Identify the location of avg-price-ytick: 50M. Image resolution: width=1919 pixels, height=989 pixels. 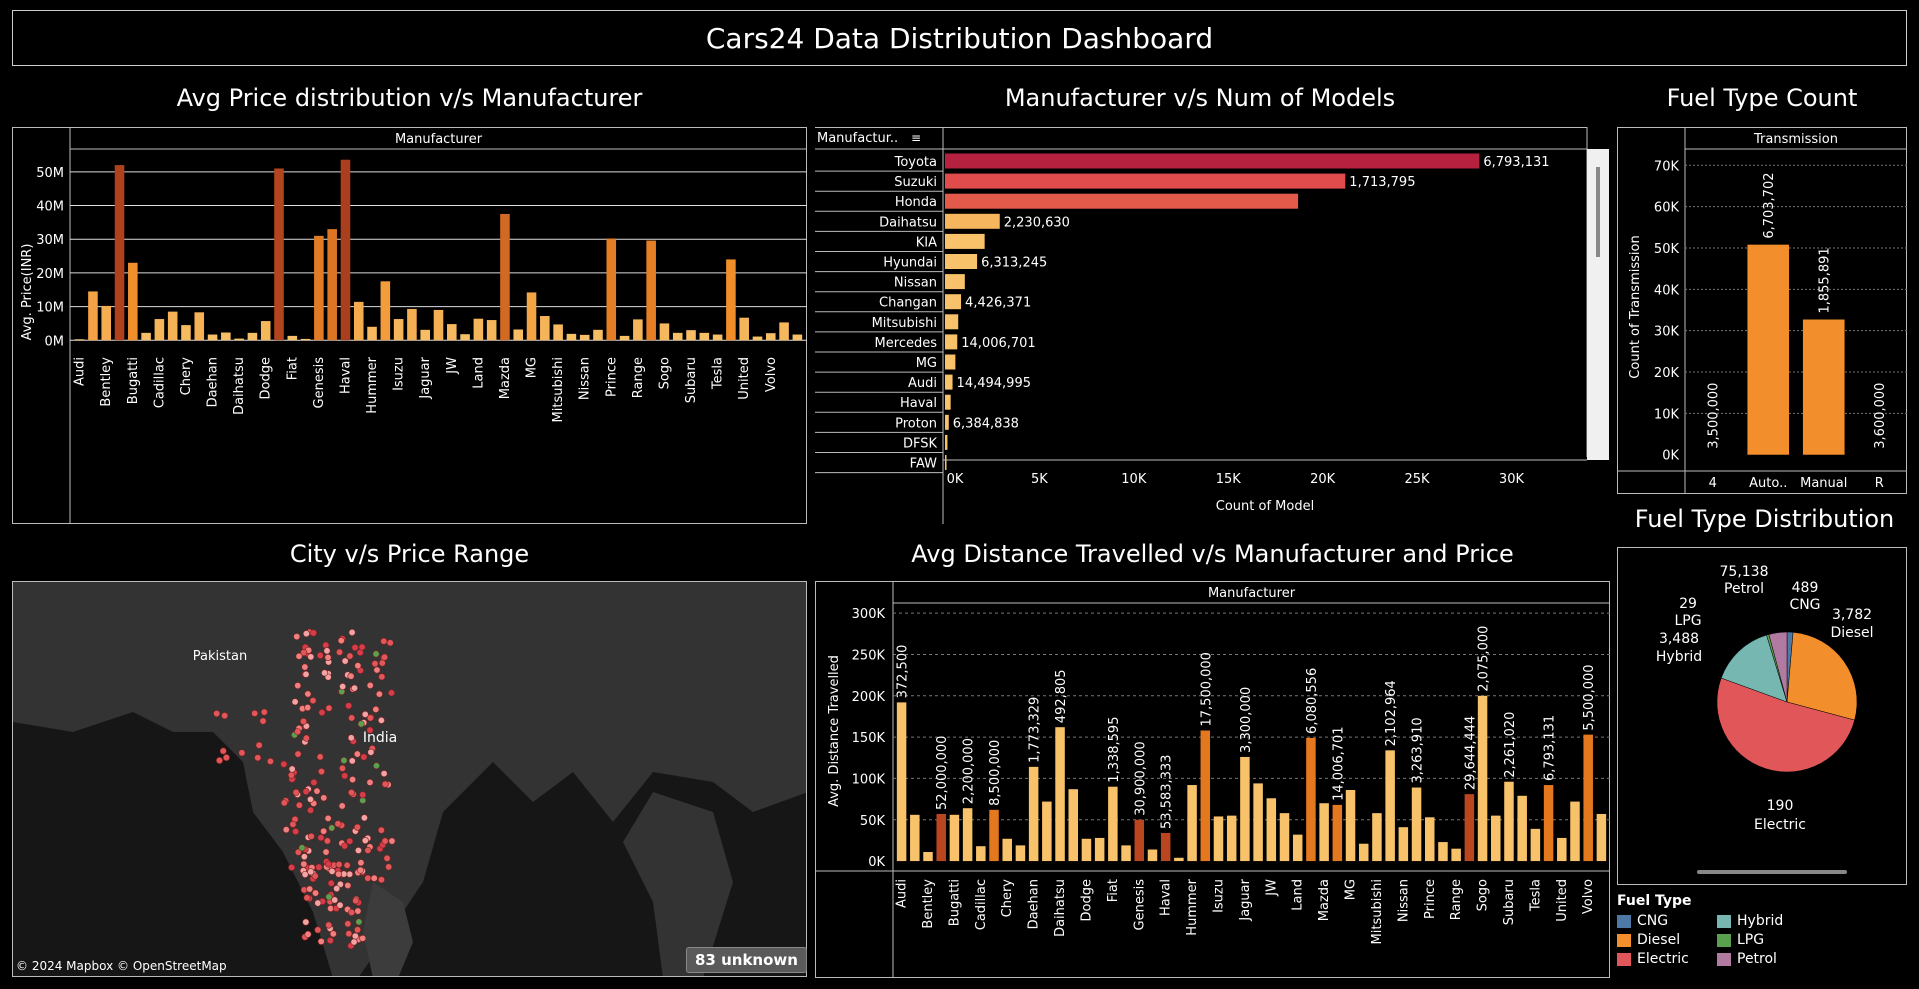
(50, 173).